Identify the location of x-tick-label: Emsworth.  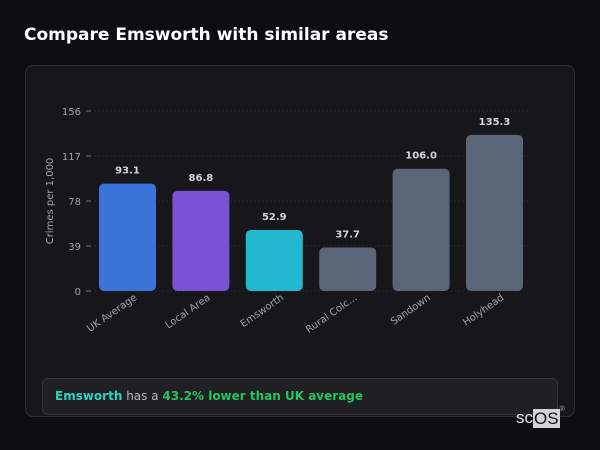
(262, 311).